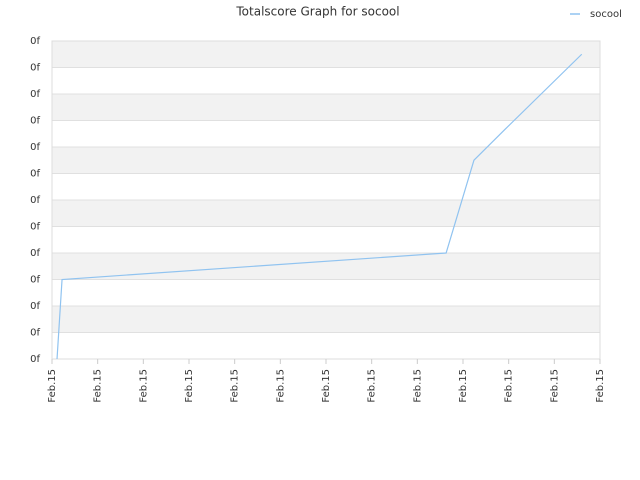 This screenshot has height=480, width=640. What do you see at coordinates (317, 12) in the screenshot?
I see `chart-title: Totalscore Graph for socool` at bounding box center [317, 12].